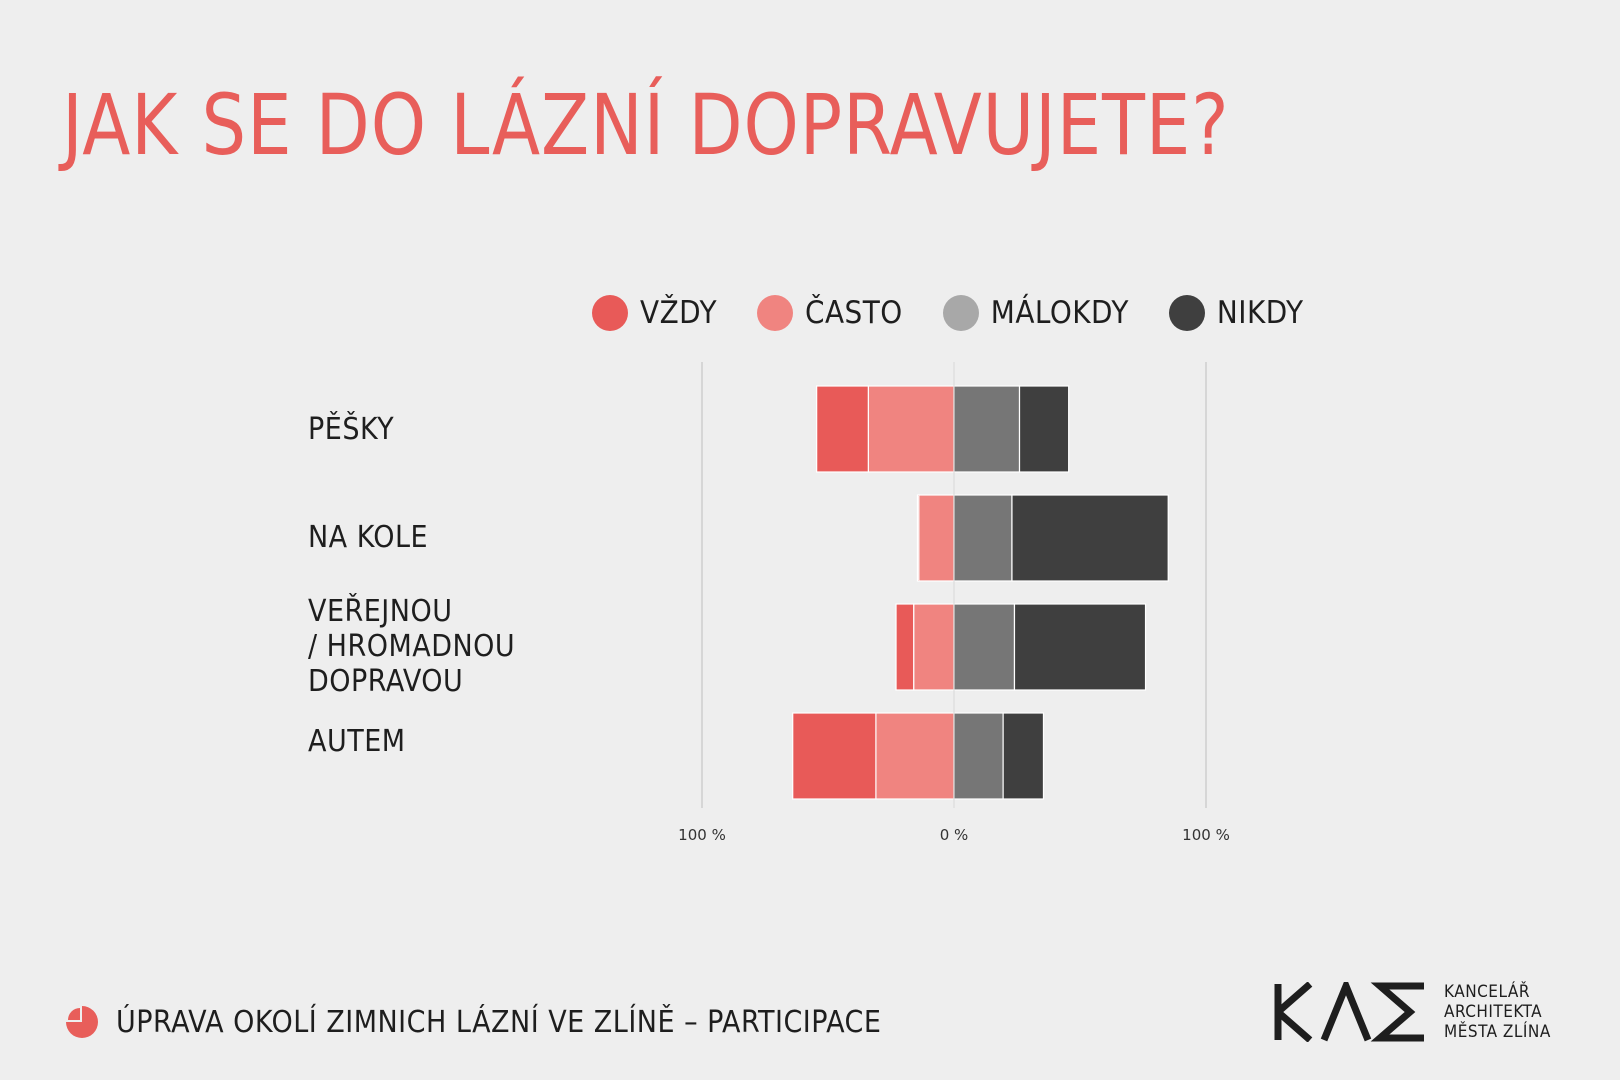  What do you see at coordinates (775, 313) in the screenshot?
I see `legend-dot-casto` at bounding box center [775, 313].